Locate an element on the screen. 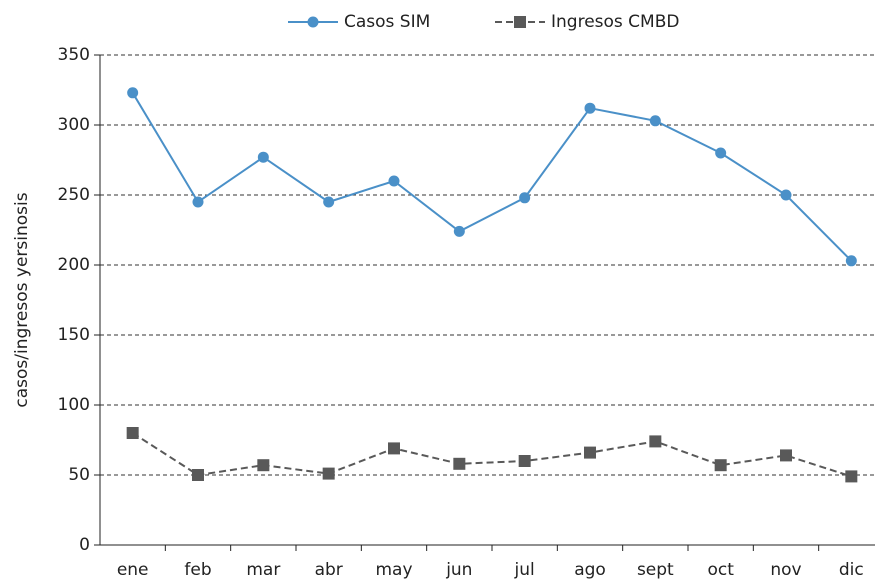 The width and height of the screenshot is (875, 579). x-tick-label: ago is located at coordinates (590, 569).